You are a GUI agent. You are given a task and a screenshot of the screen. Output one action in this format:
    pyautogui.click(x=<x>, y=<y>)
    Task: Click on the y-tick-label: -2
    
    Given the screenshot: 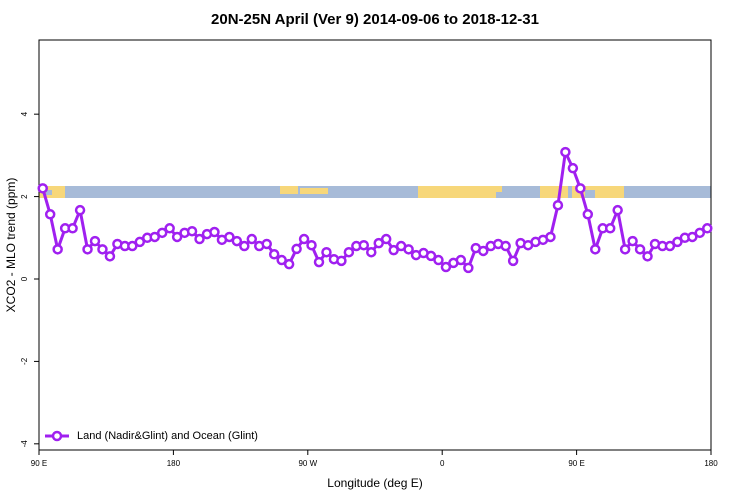 What is the action you would take?
    pyautogui.click(x=24, y=361)
    